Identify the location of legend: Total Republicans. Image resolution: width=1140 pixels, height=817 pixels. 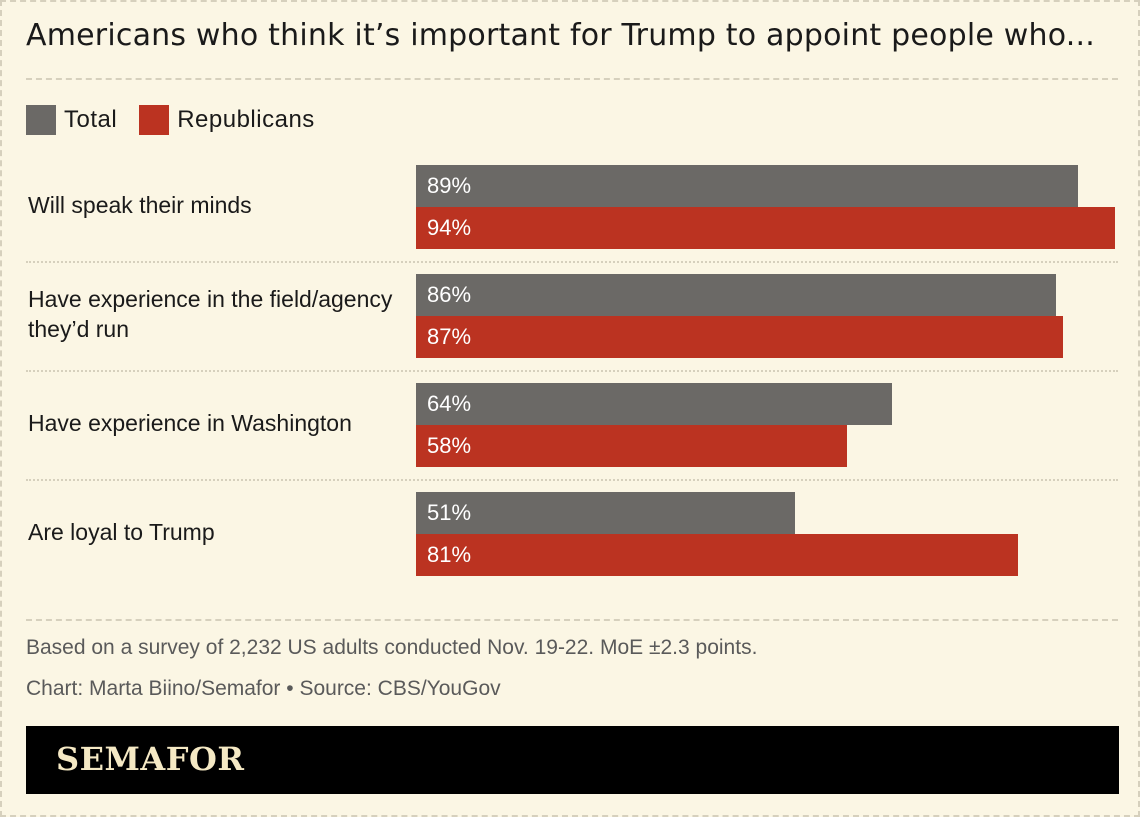
(170, 120).